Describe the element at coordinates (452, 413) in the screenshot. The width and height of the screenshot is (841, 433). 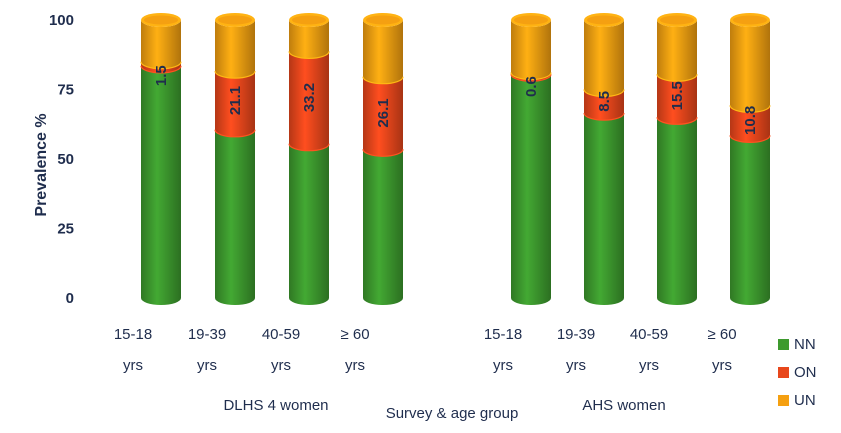
I see `x-axis-title: Survey & age group` at that location.